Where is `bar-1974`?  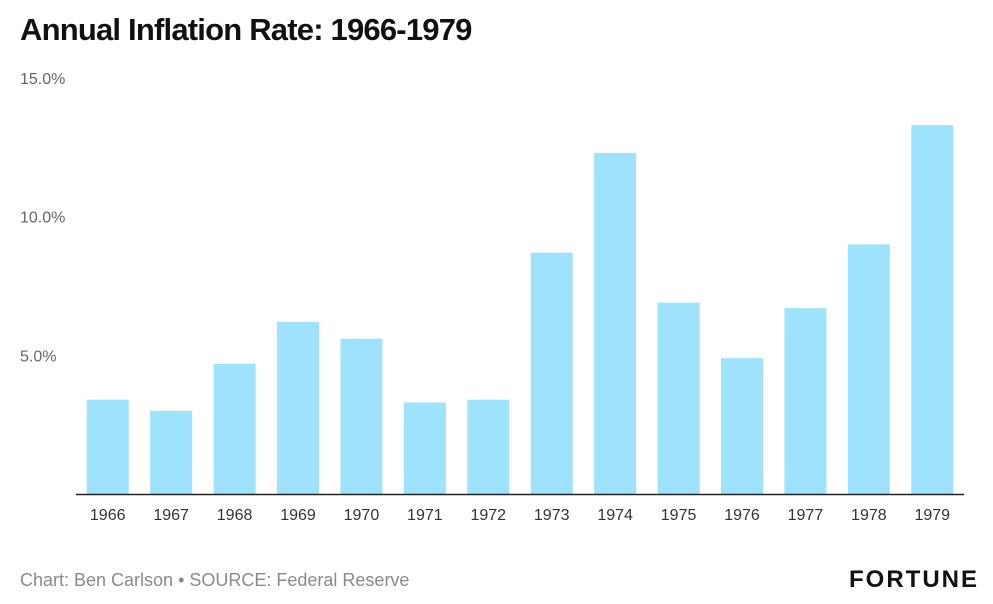
bar-1974 is located at coordinates (615, 323).